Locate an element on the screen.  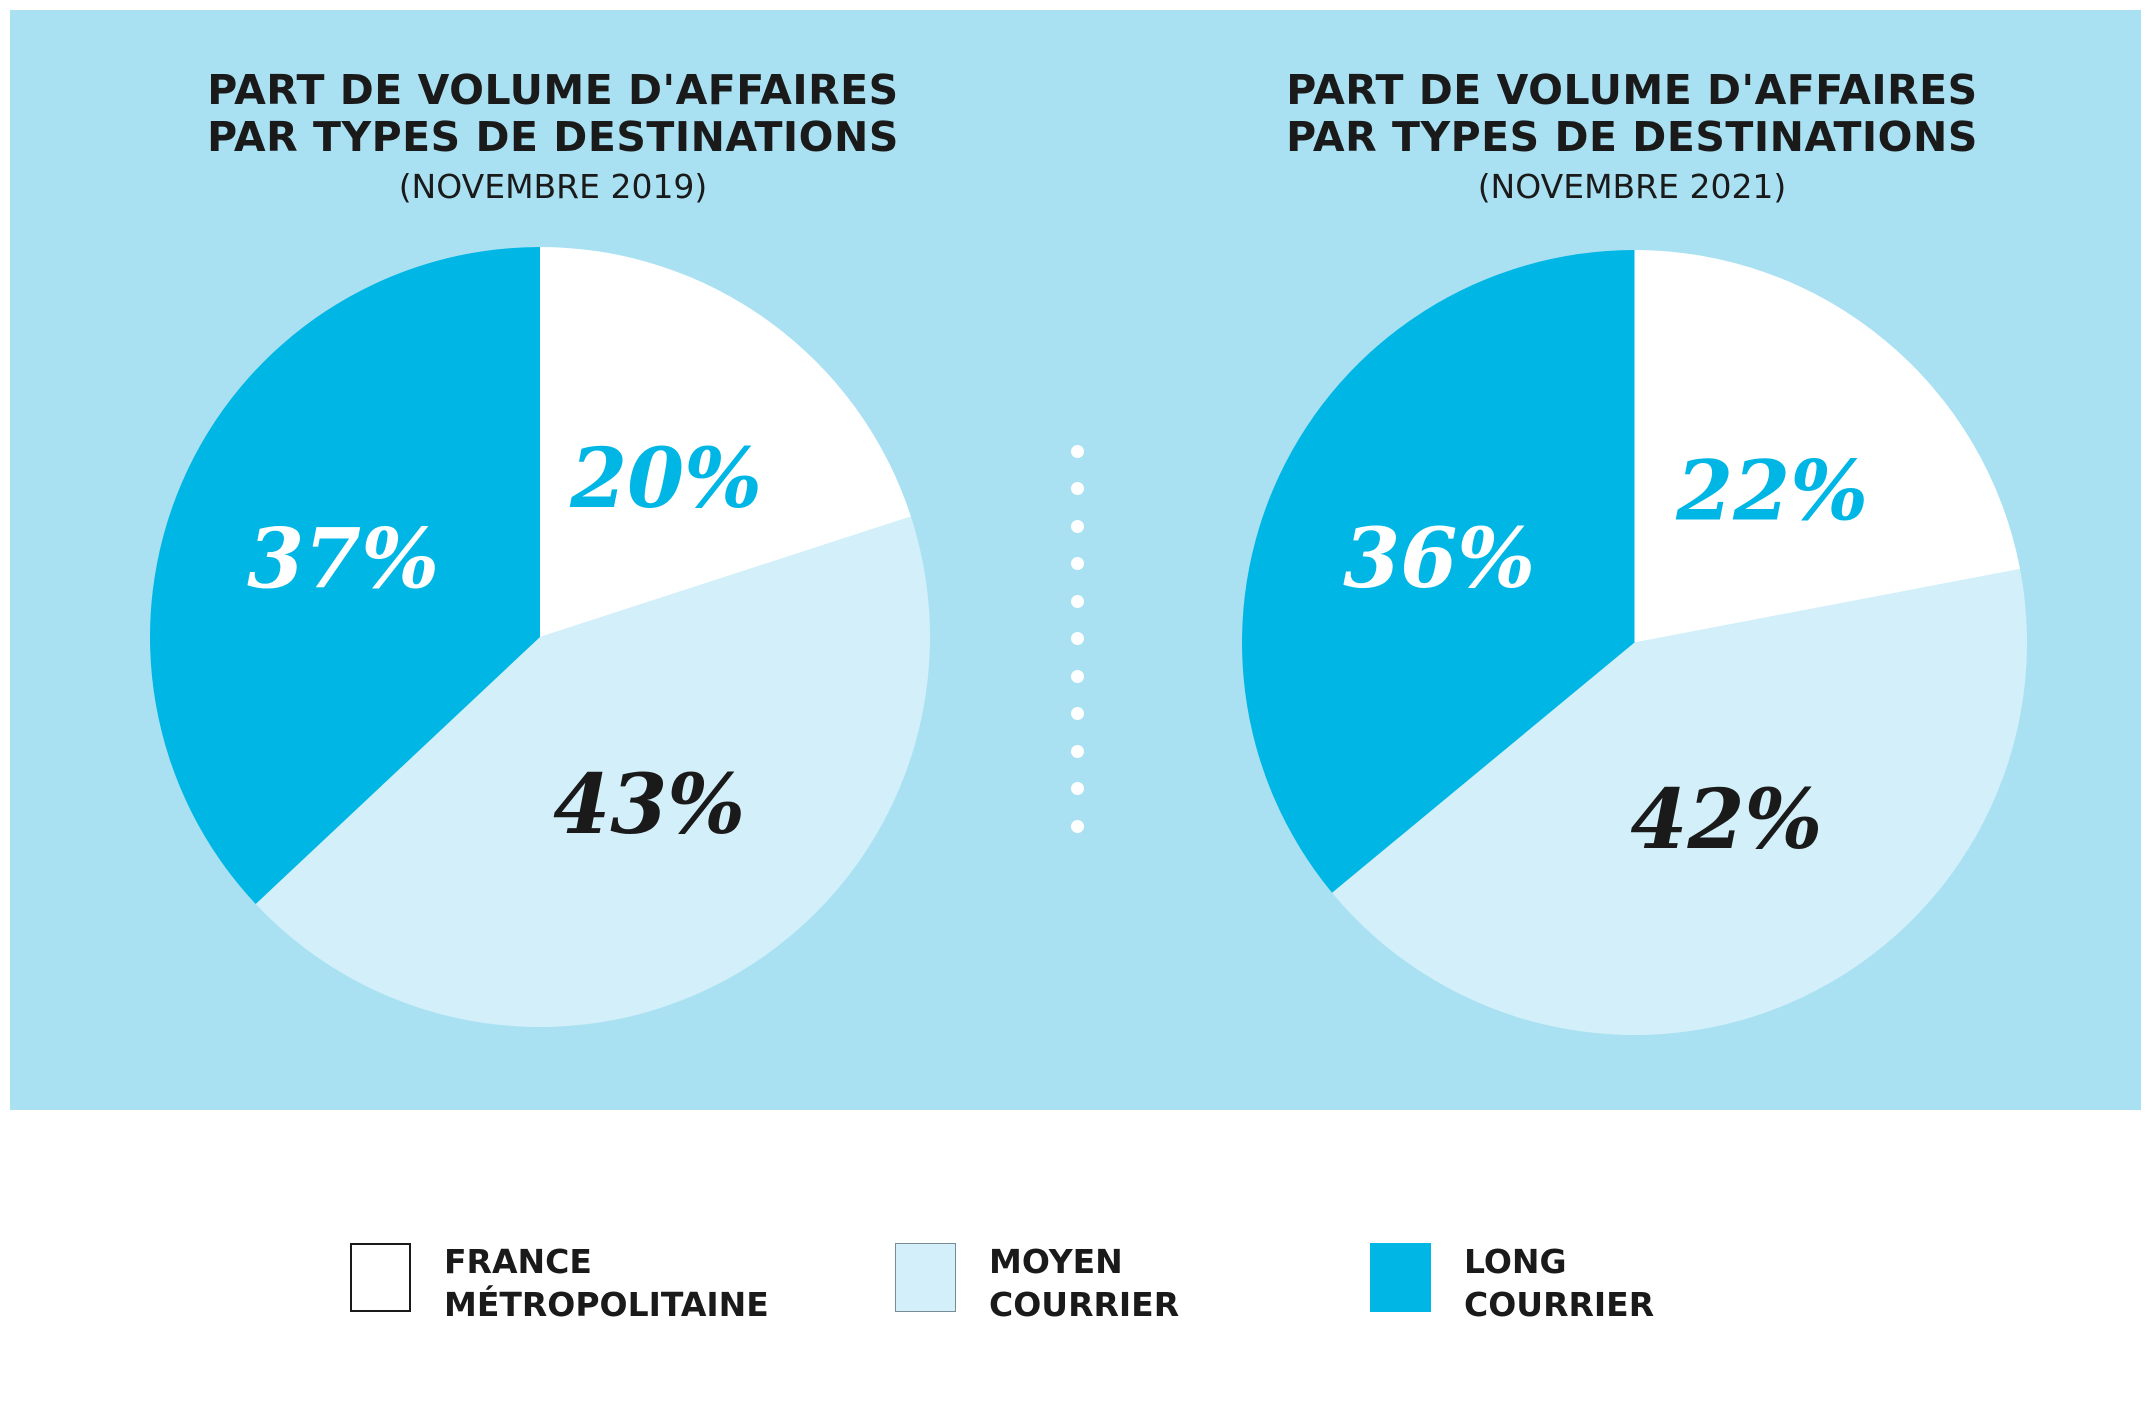
chart-1-subtitle: (NOVEMBRE 2019) is located at coordinates (553, 186).